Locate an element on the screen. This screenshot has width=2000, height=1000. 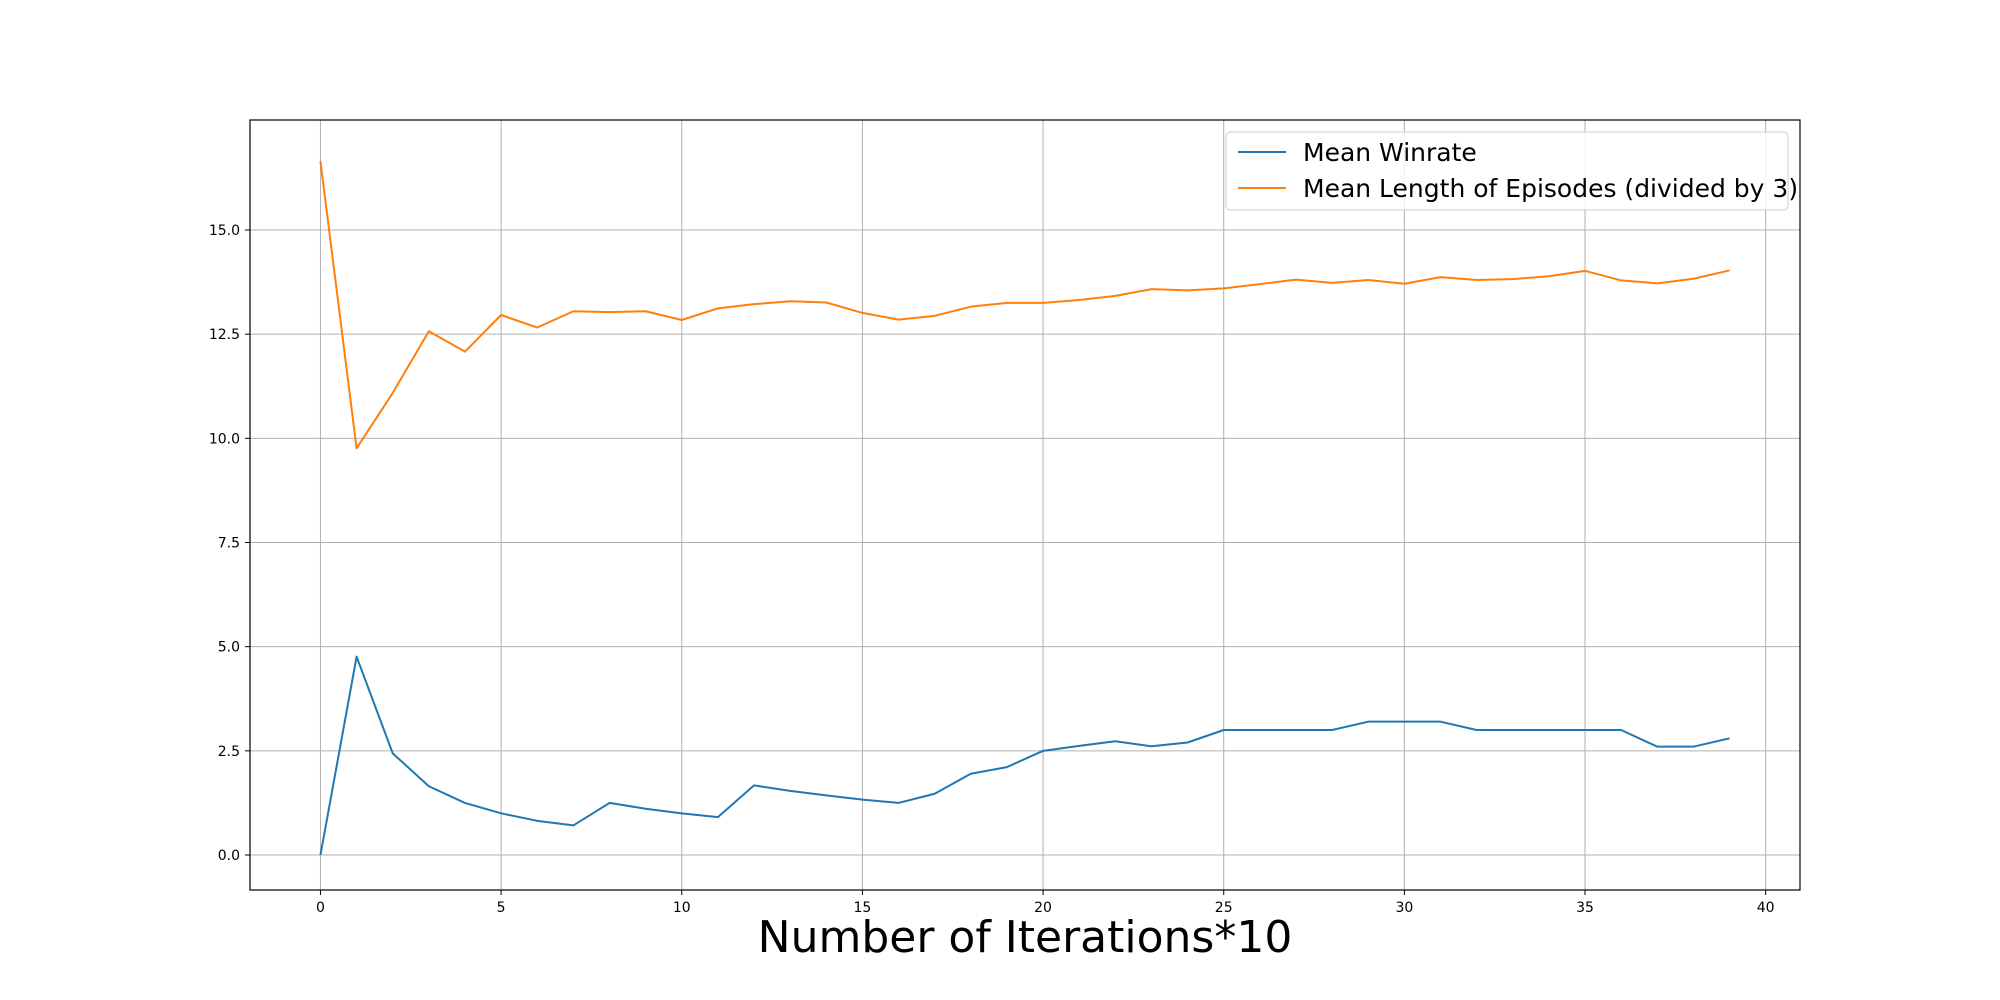
x-tick-label: 20 is located at coordinates (1043, 908).